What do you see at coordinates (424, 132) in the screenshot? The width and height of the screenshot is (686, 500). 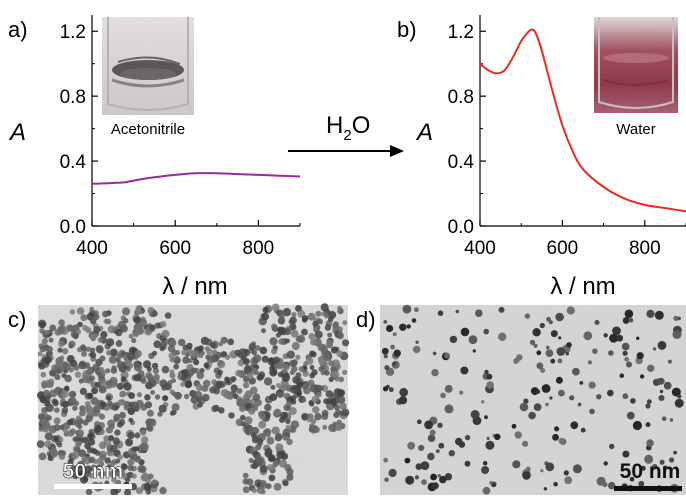 I see `y-axis-title-b: A` at bounding box center [424, 132].